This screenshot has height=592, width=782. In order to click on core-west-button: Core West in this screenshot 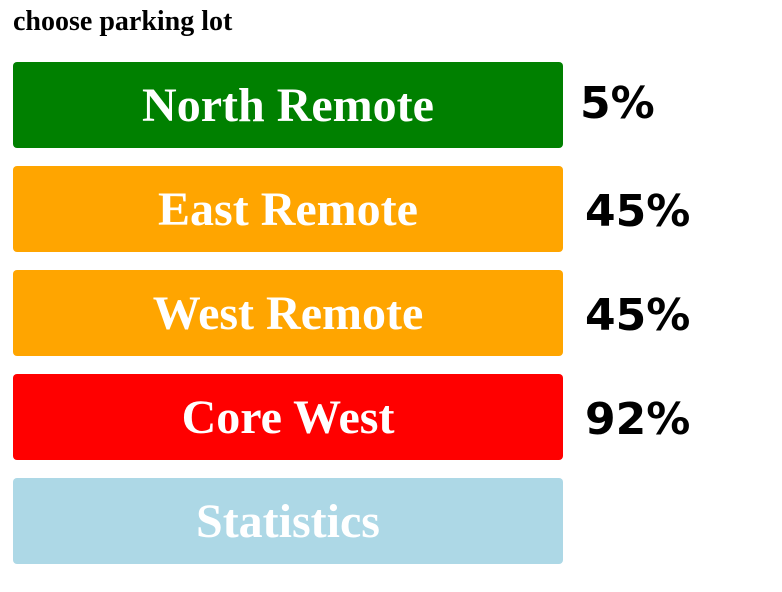, I will do `click(288, 417)`.